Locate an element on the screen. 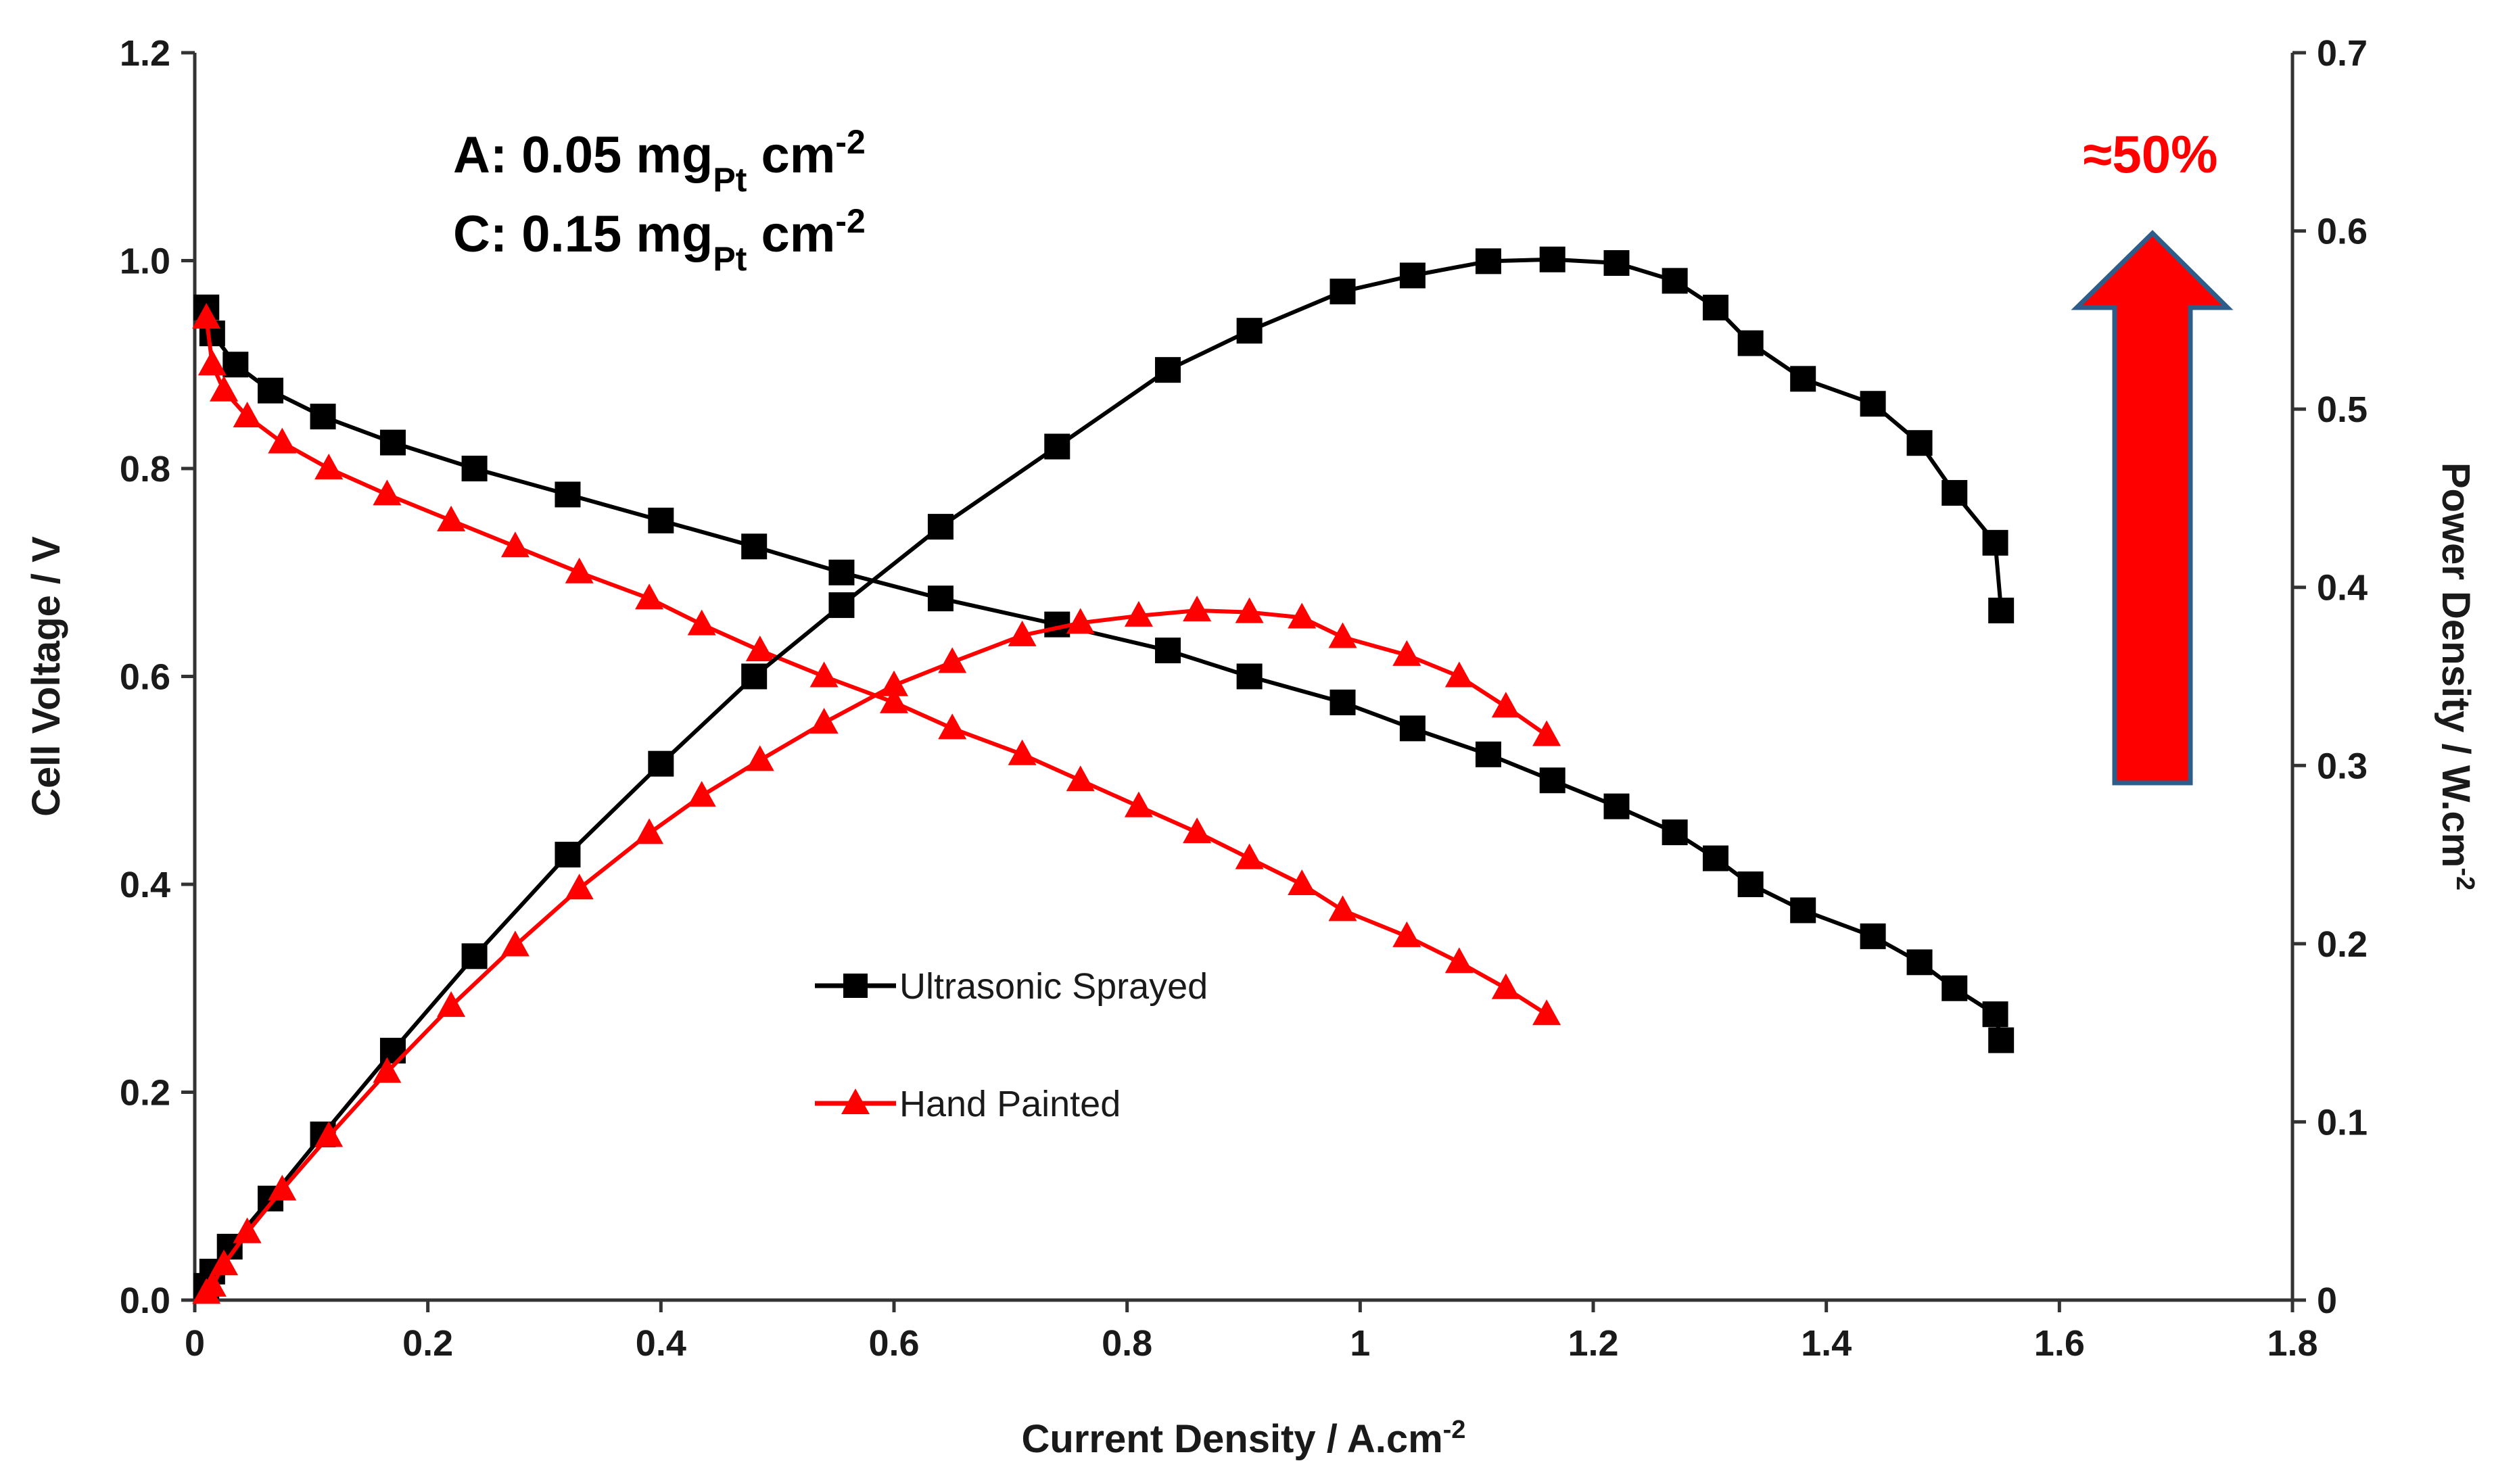 The width and height of the screenshot is (2494, 1484). x-tick-label: 1.6 is located at coordinates (2059, 1344).